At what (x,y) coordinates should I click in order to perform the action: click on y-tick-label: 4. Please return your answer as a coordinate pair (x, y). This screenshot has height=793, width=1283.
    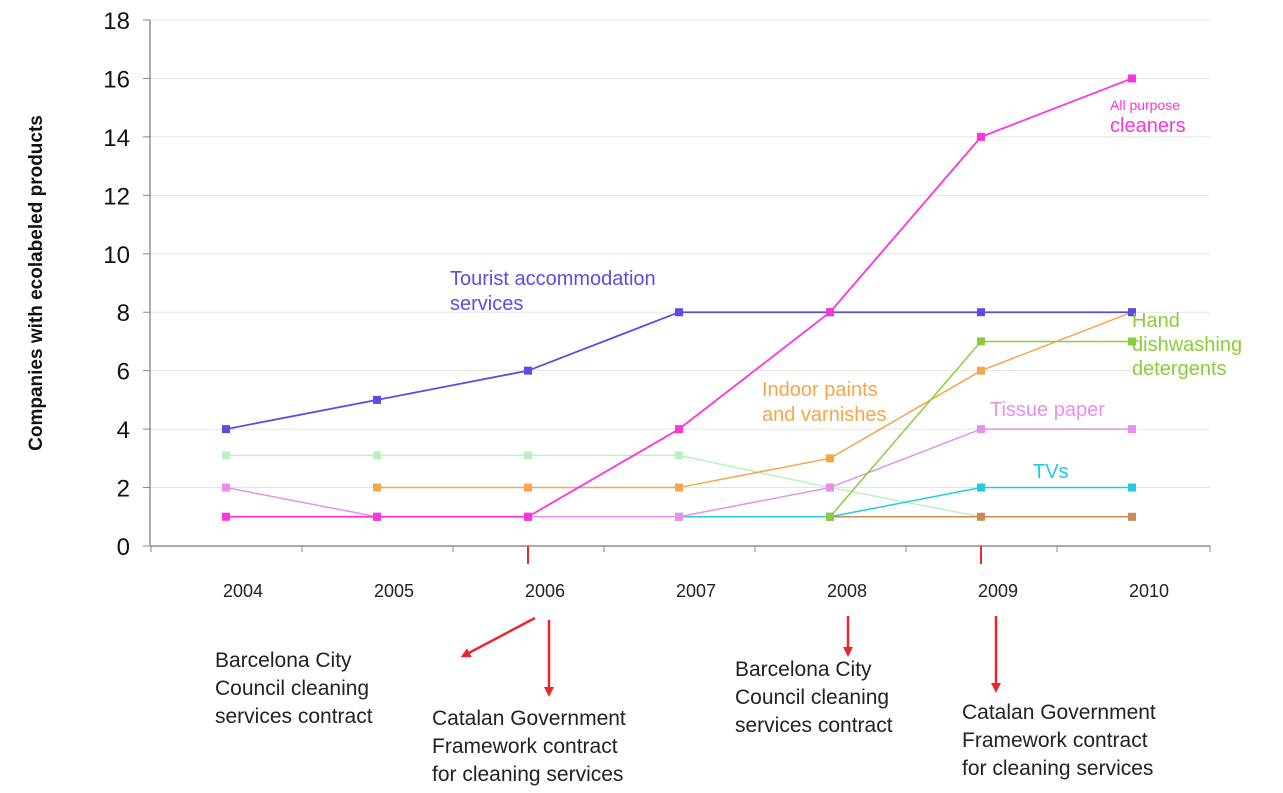
    Looking at the image, I should click on (123, 430).